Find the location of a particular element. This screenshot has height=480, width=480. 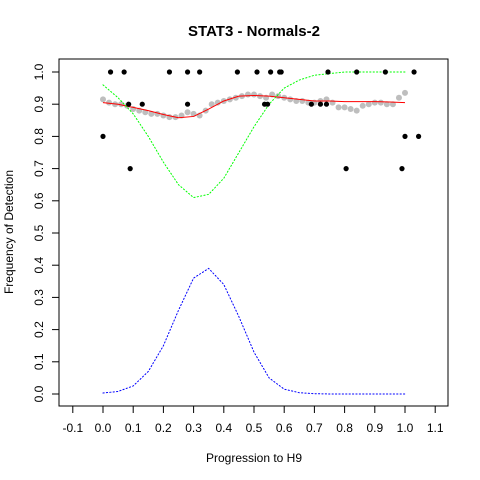

x-tick-label: 1.0 is located at coordinates (405, 428).